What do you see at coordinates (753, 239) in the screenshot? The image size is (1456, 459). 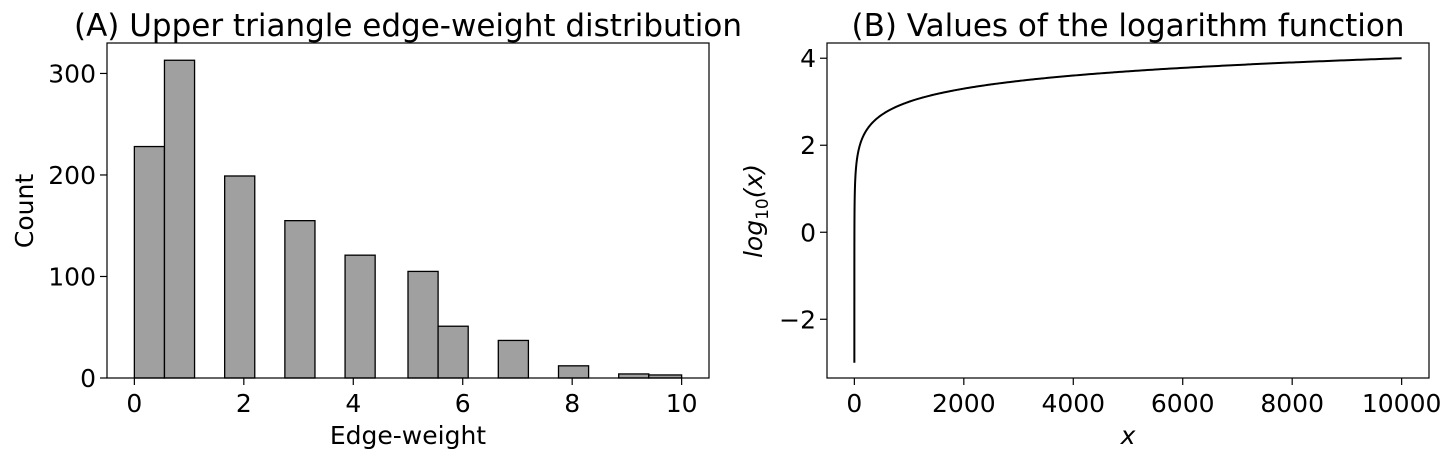 I see `log-y-label-main: log` at bounding box center [753, 239].